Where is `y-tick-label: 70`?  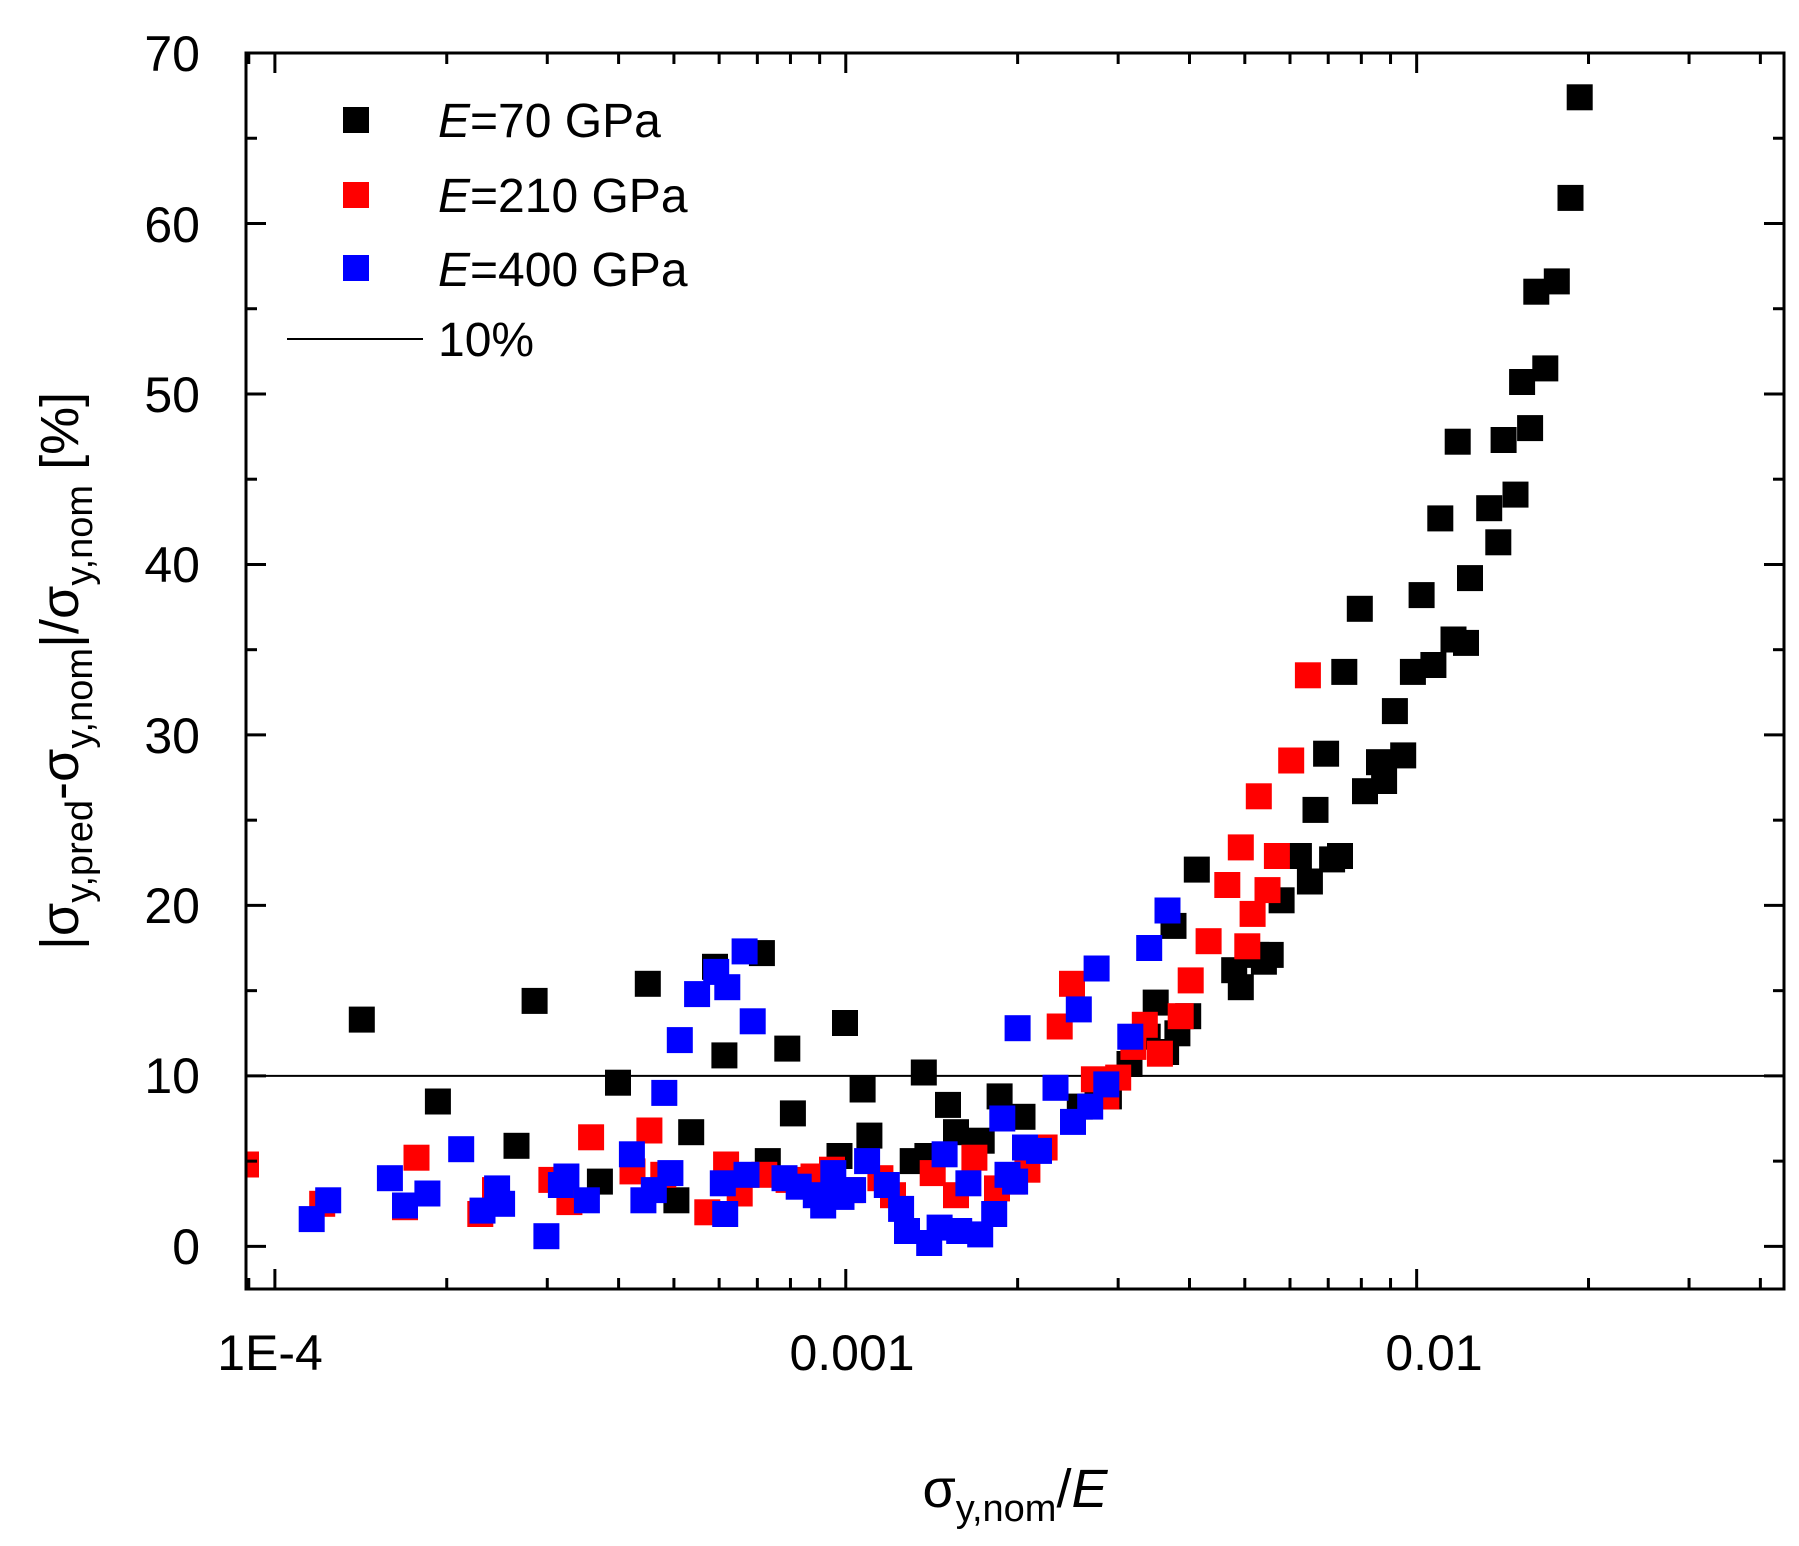
y-tick-label: 70 is located at coordinates (172, 54).